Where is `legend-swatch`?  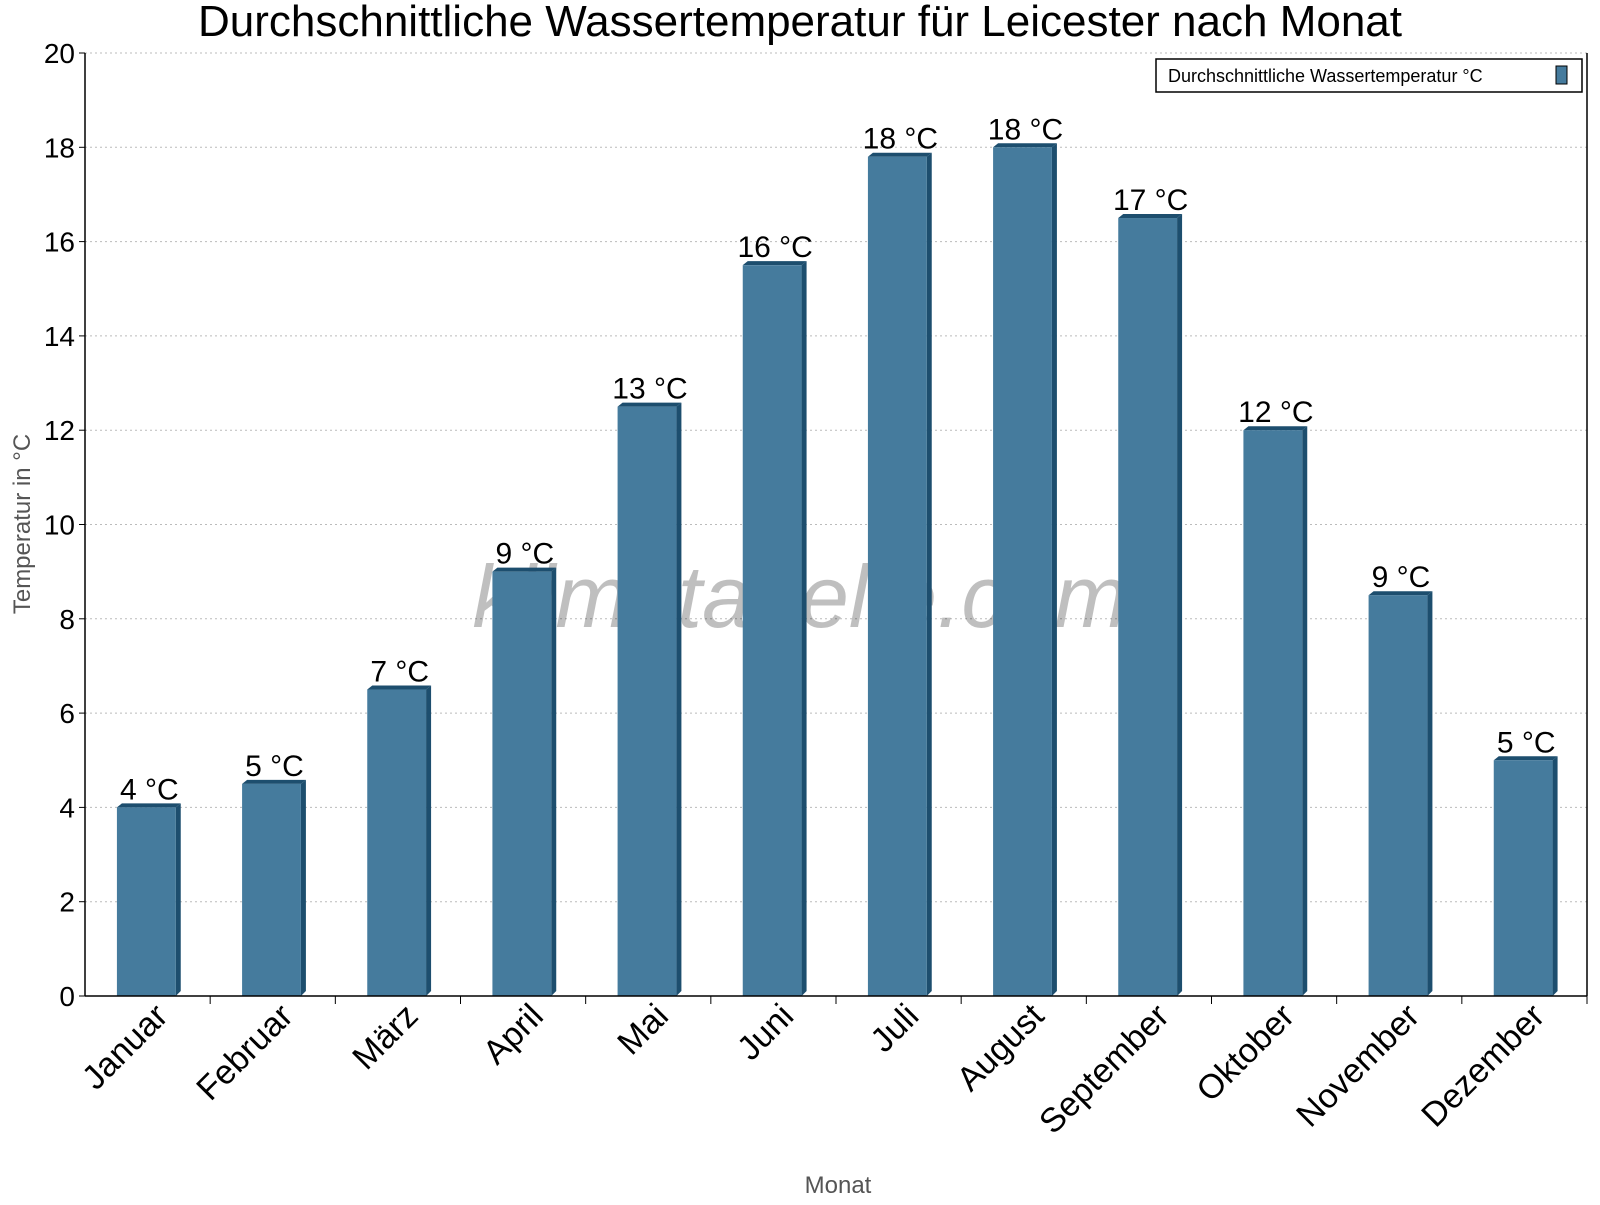 legend-swatch is located at coordinates (1561, 75).